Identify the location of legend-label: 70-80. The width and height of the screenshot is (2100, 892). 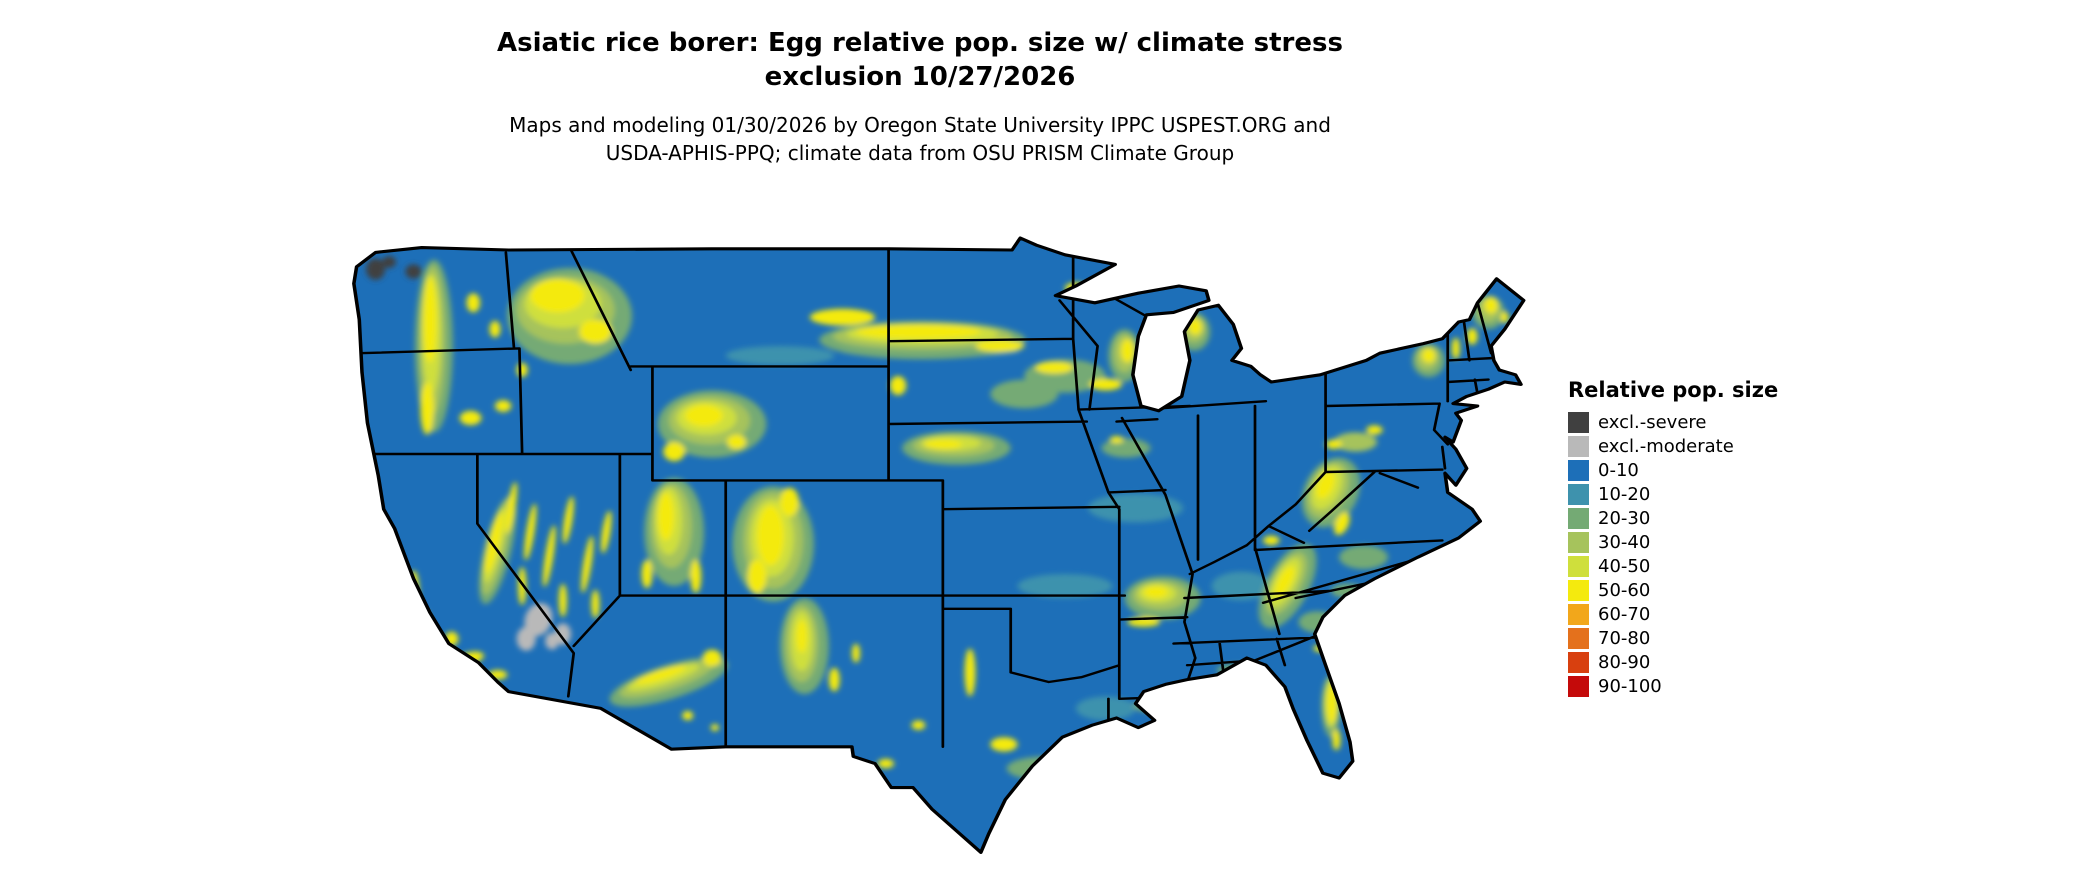
(1624, 638).